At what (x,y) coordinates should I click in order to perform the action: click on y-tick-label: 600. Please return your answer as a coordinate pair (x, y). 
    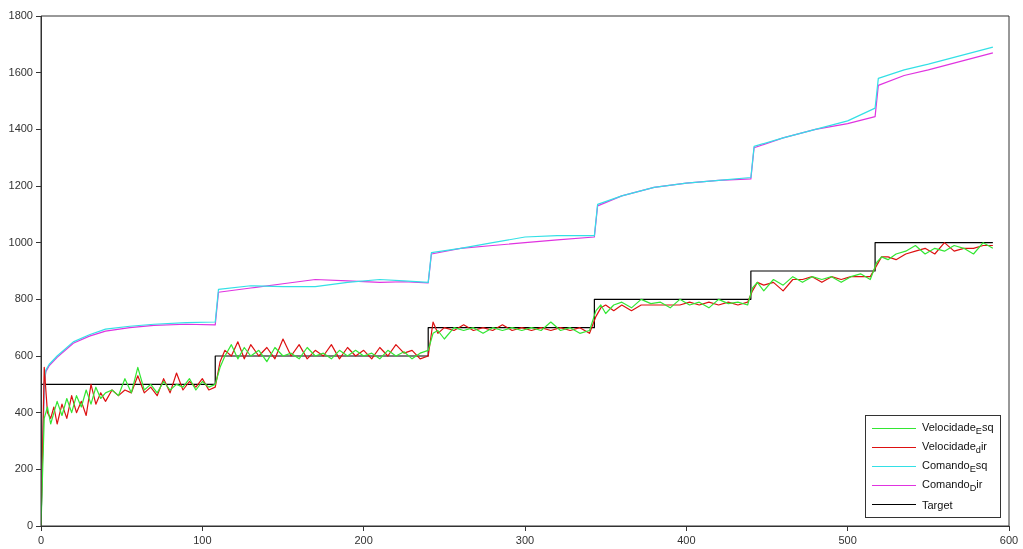
    Looking at the image, I should click on (23, 355).